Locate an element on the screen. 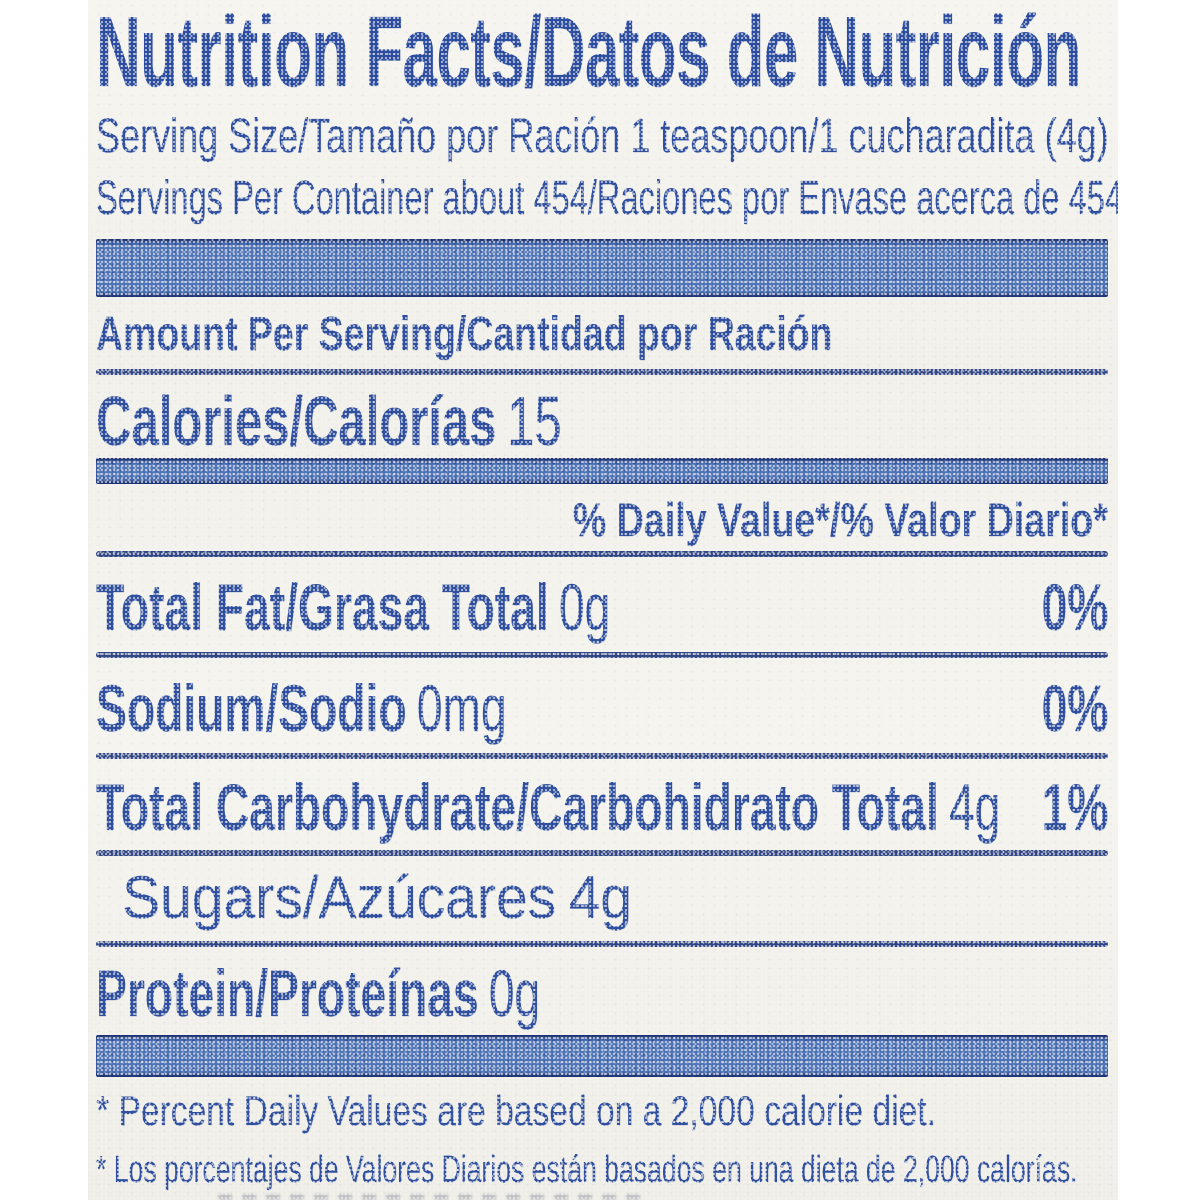 Image resolution: width=1200 pixels, height=1200 pixels. nutrient-text: Protein/Proteínas 0g is located at coordinates (318, 993).